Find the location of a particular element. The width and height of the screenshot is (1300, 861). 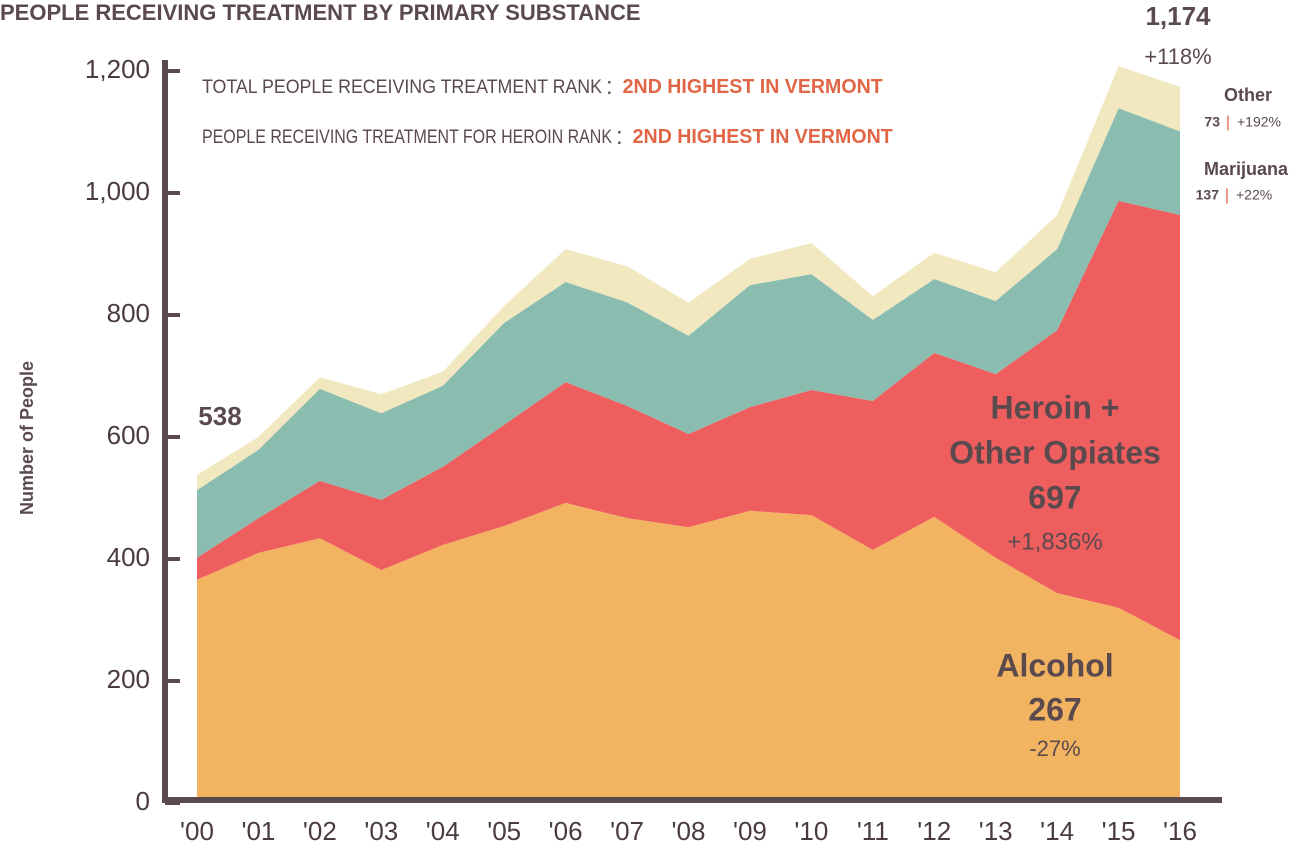

x-tick-label: '14 is located at coordinates (1057, 831).